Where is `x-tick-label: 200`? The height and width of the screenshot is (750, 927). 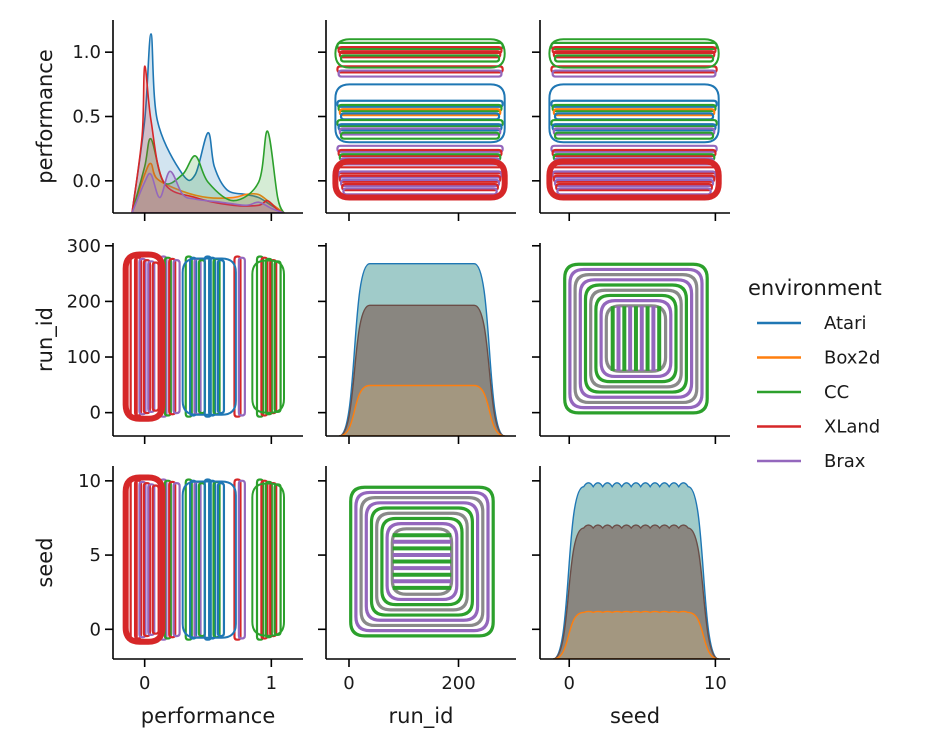 x-tick-label: 200 is located at coordinates (458, 683).